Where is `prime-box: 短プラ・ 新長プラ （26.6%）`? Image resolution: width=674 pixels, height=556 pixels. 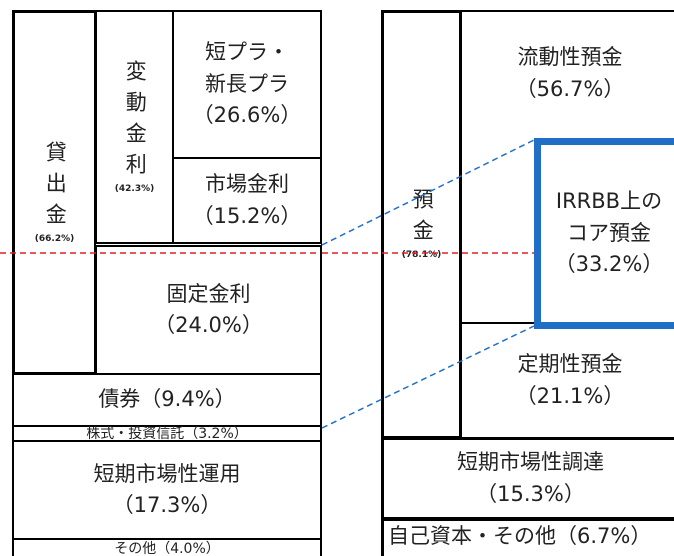 prime-box: 短プラ・ 新長プラ （26.6%） is located at coordinates (247, 84).